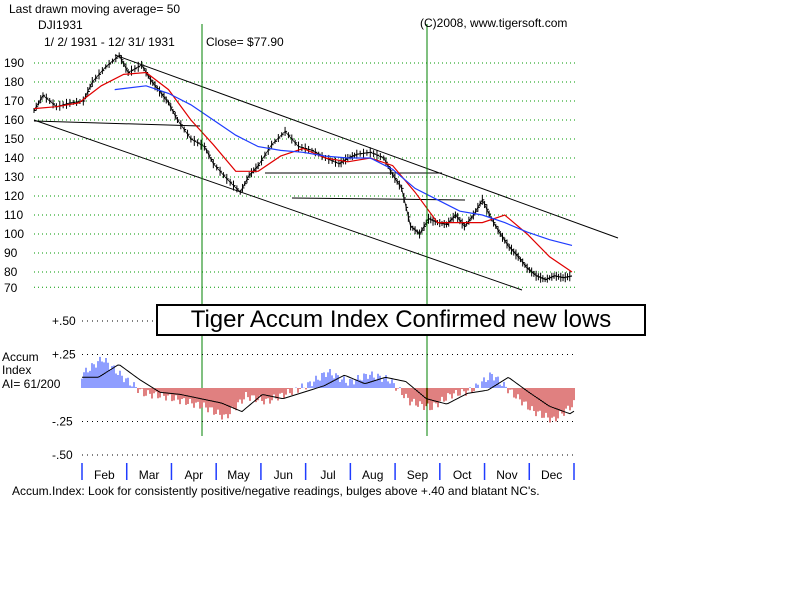 The image size is (800, 600). What do you see at coordinates (401, 320) in the screenshot?
I see `signal-banner: Tiger Accum Index Confirmed new lows` at bounding box center [401, 320].